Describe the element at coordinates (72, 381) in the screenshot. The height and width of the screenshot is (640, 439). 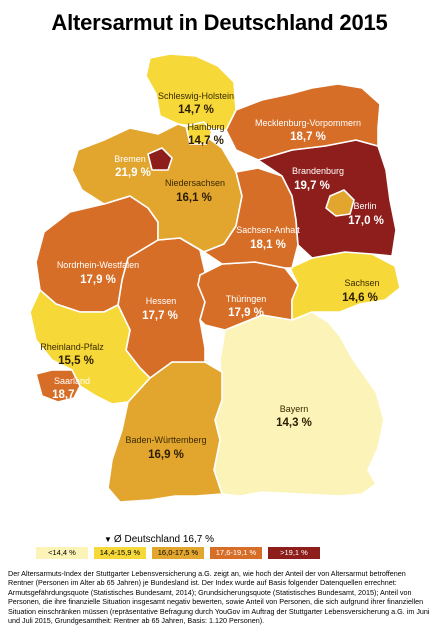
I see `label-name-saarland: Saarland` at that location.